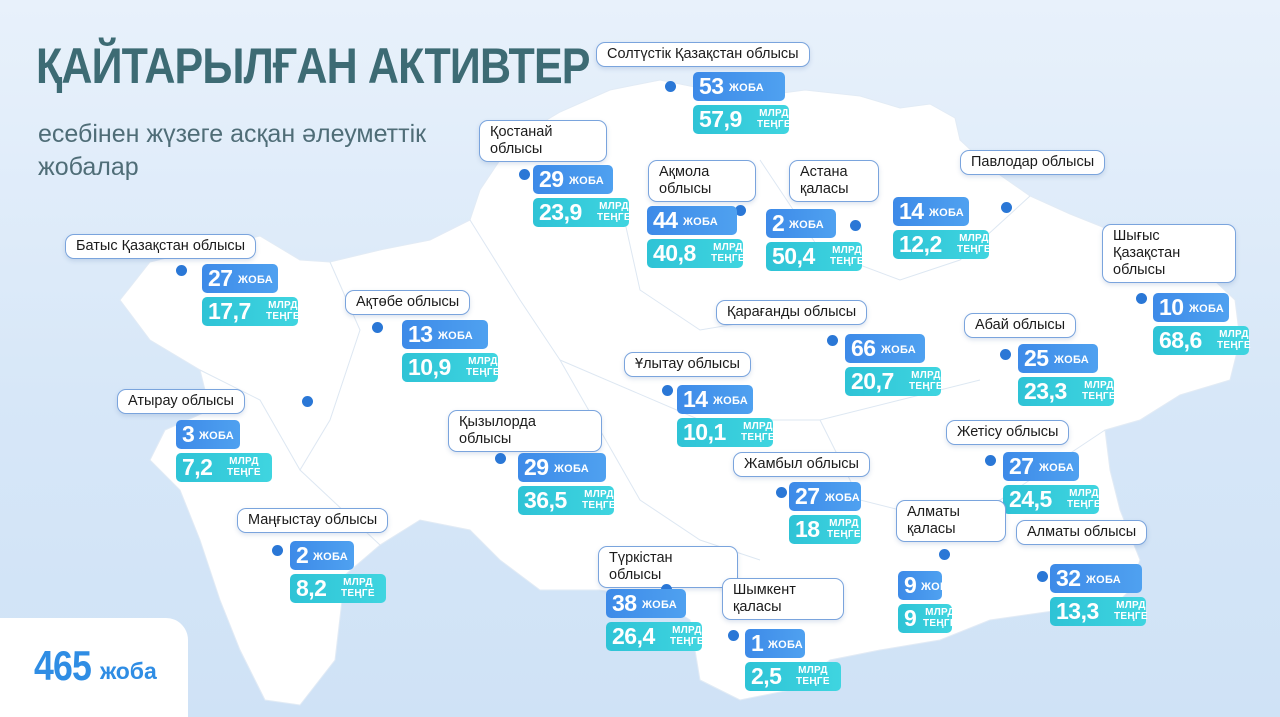 This screenshot has width=1280, height=717. What do you see at coordinates (429, 367) in the screenshot?
I see `amount-value: 10,9` at bounding box center [429, 367].